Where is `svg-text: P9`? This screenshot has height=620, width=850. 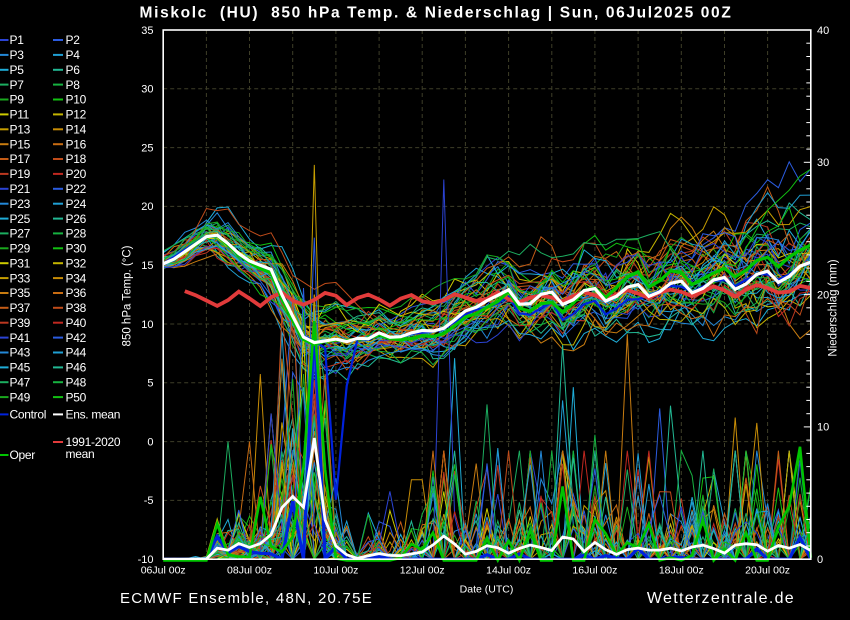 svg-text: P9 is located at coordinates (17, 100).